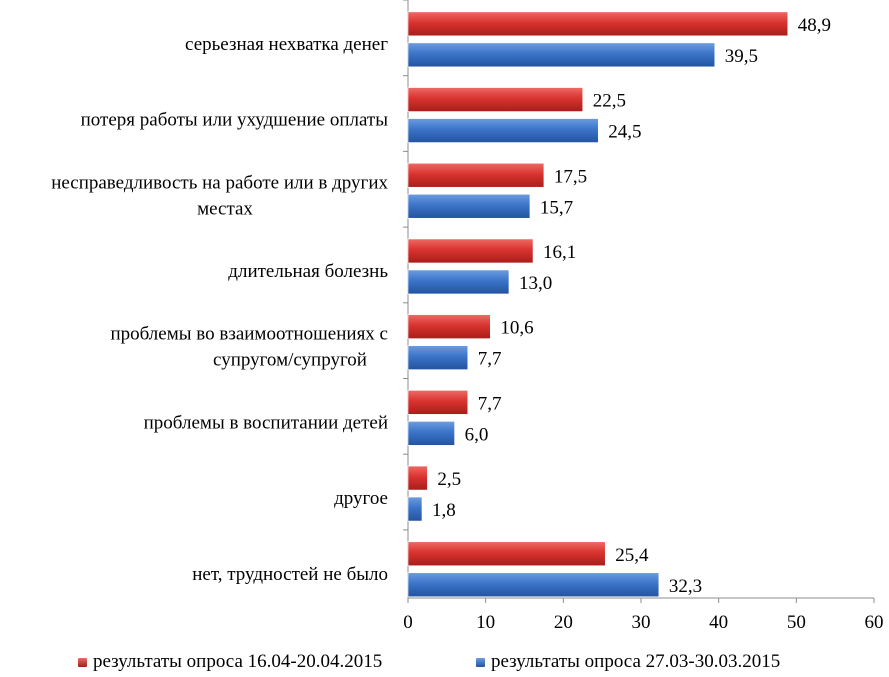 The image size is (889, 677). Describe the element at coordinates (490, 359) in the screenshot. I see `data-label-series-2: 7,7` at that location.